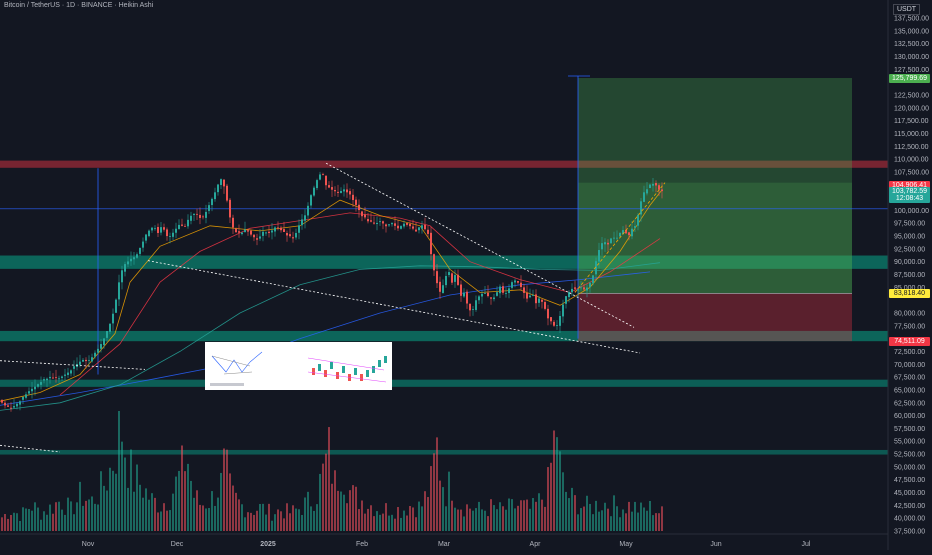 This screenshot has height=555, width=932. I want to click on price-tag: 12:08:43, so click(909, 198).